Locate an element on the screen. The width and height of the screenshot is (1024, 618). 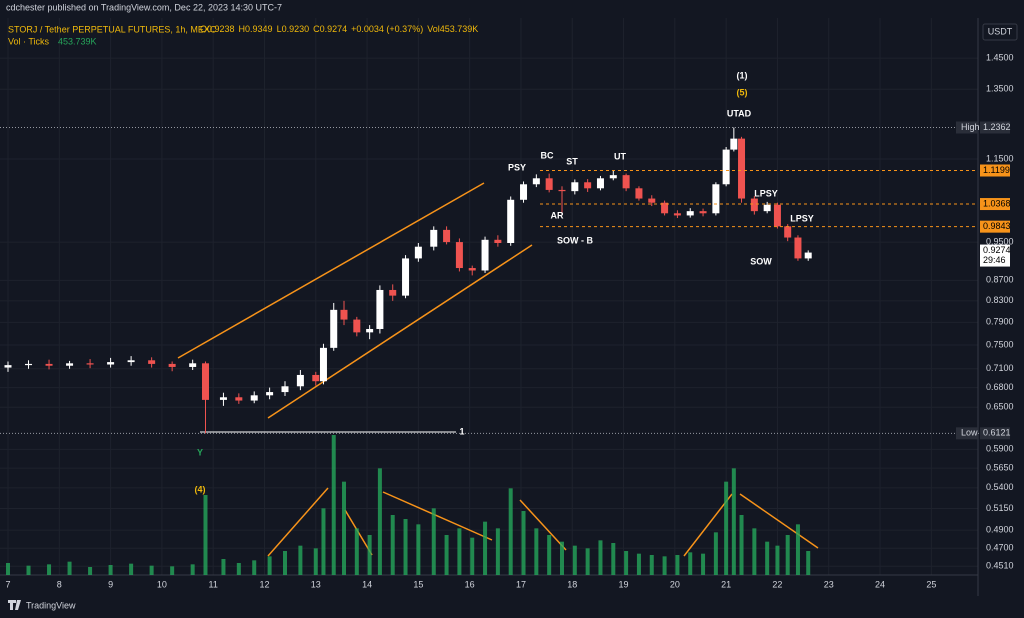
currency: USDT is located at coordinates (1000, 31).